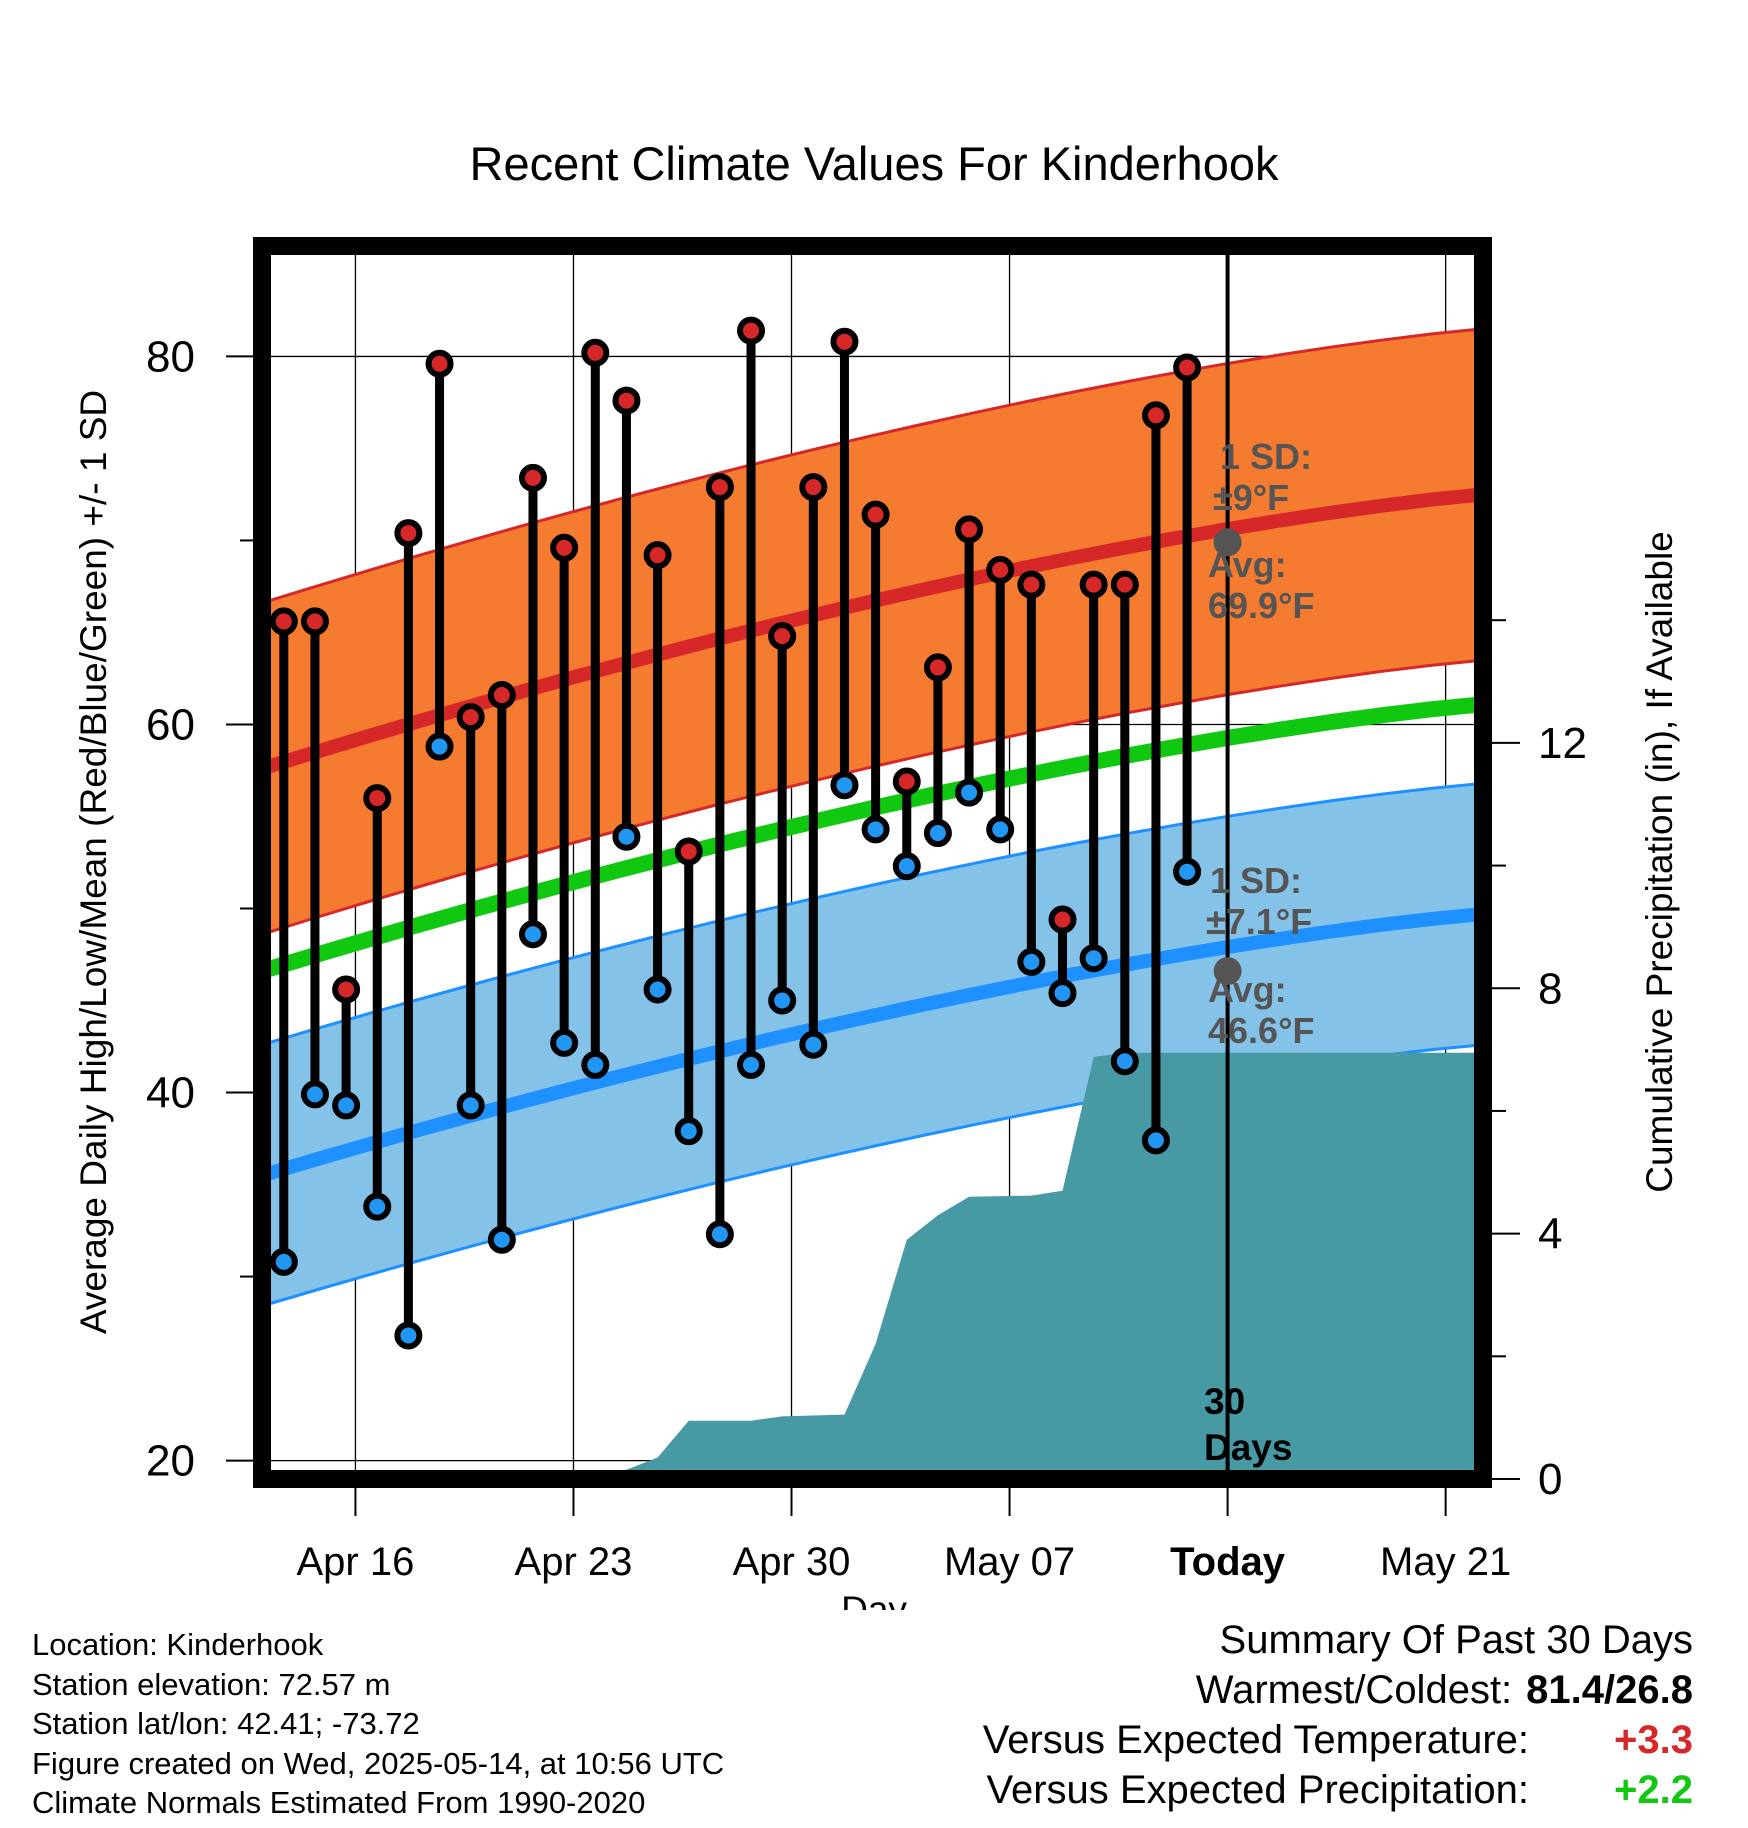 This screenshot has height=1828, width=1748. Describe the element at coordinates (1609, 1690) in the screenshot. I see `summary-warm-cold-value: 81.4/26.8` at that location.